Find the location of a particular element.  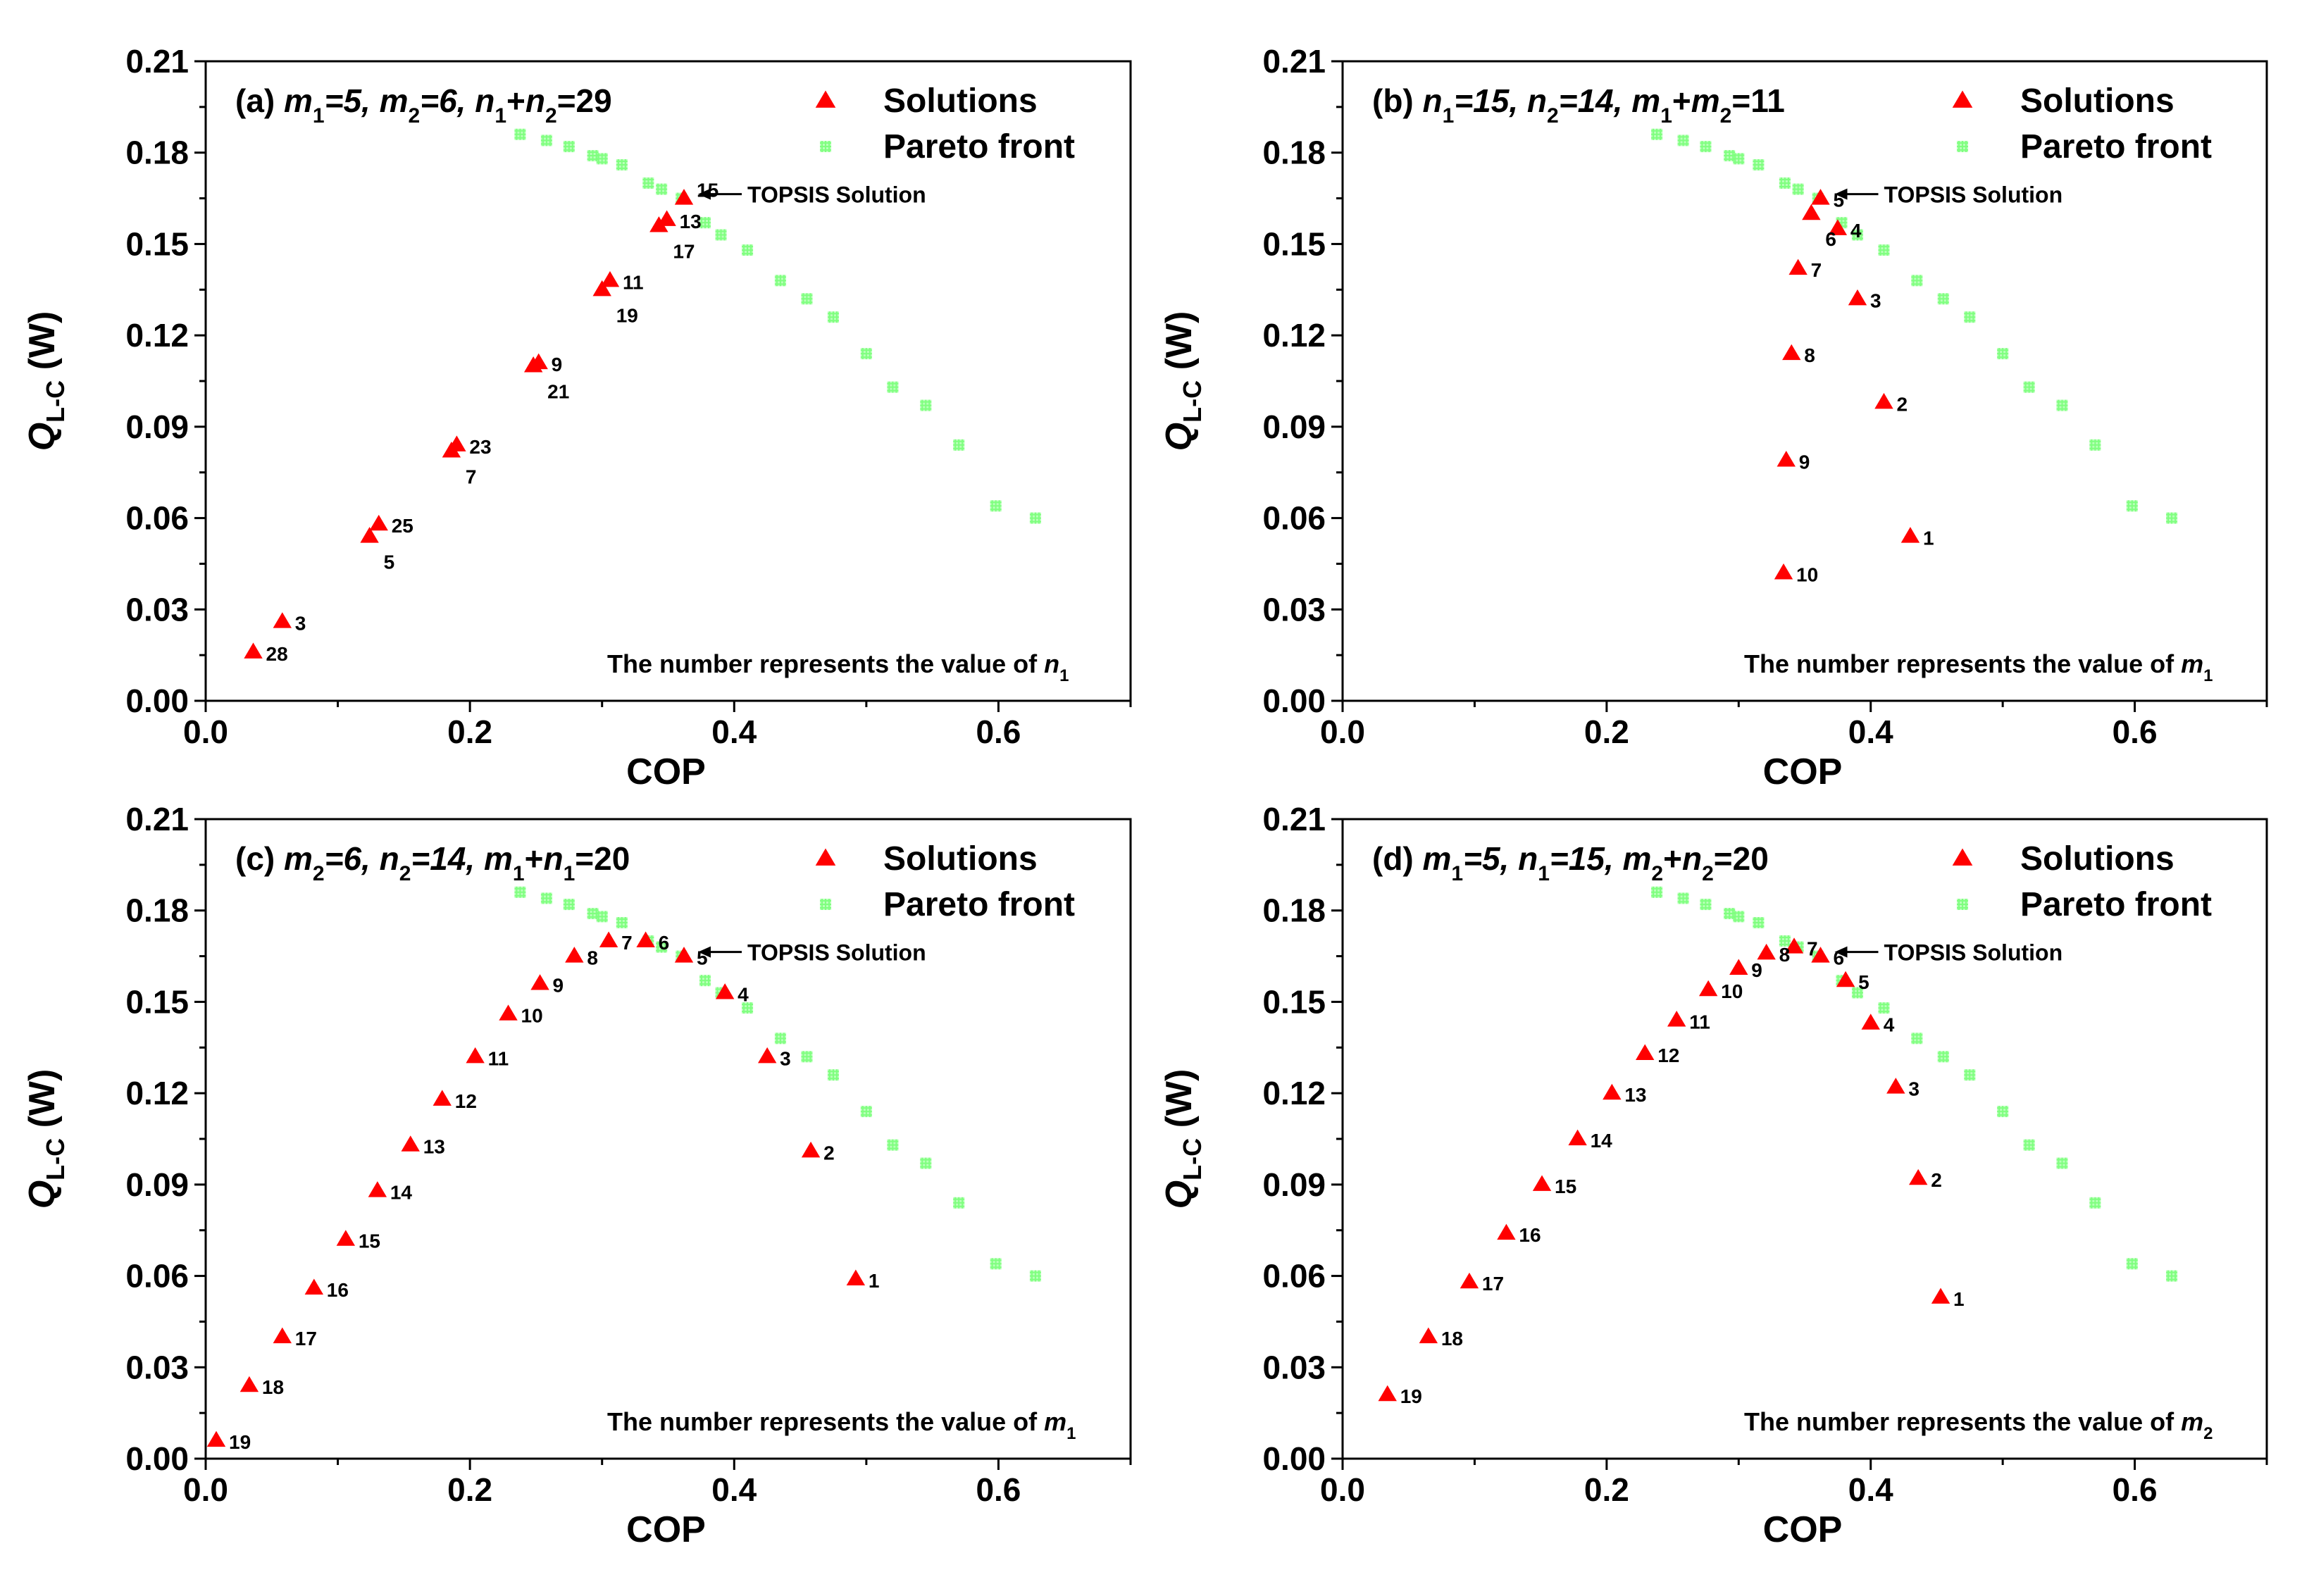

point-label: 2 is located at coordinates (1902, 404).